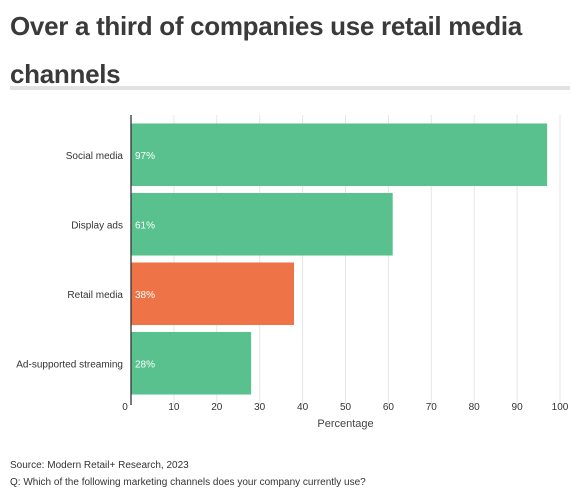  I want to click on x-tick-labels: 0 10 20 30 40 50 60 70 80 90 100, so click(345, 407).